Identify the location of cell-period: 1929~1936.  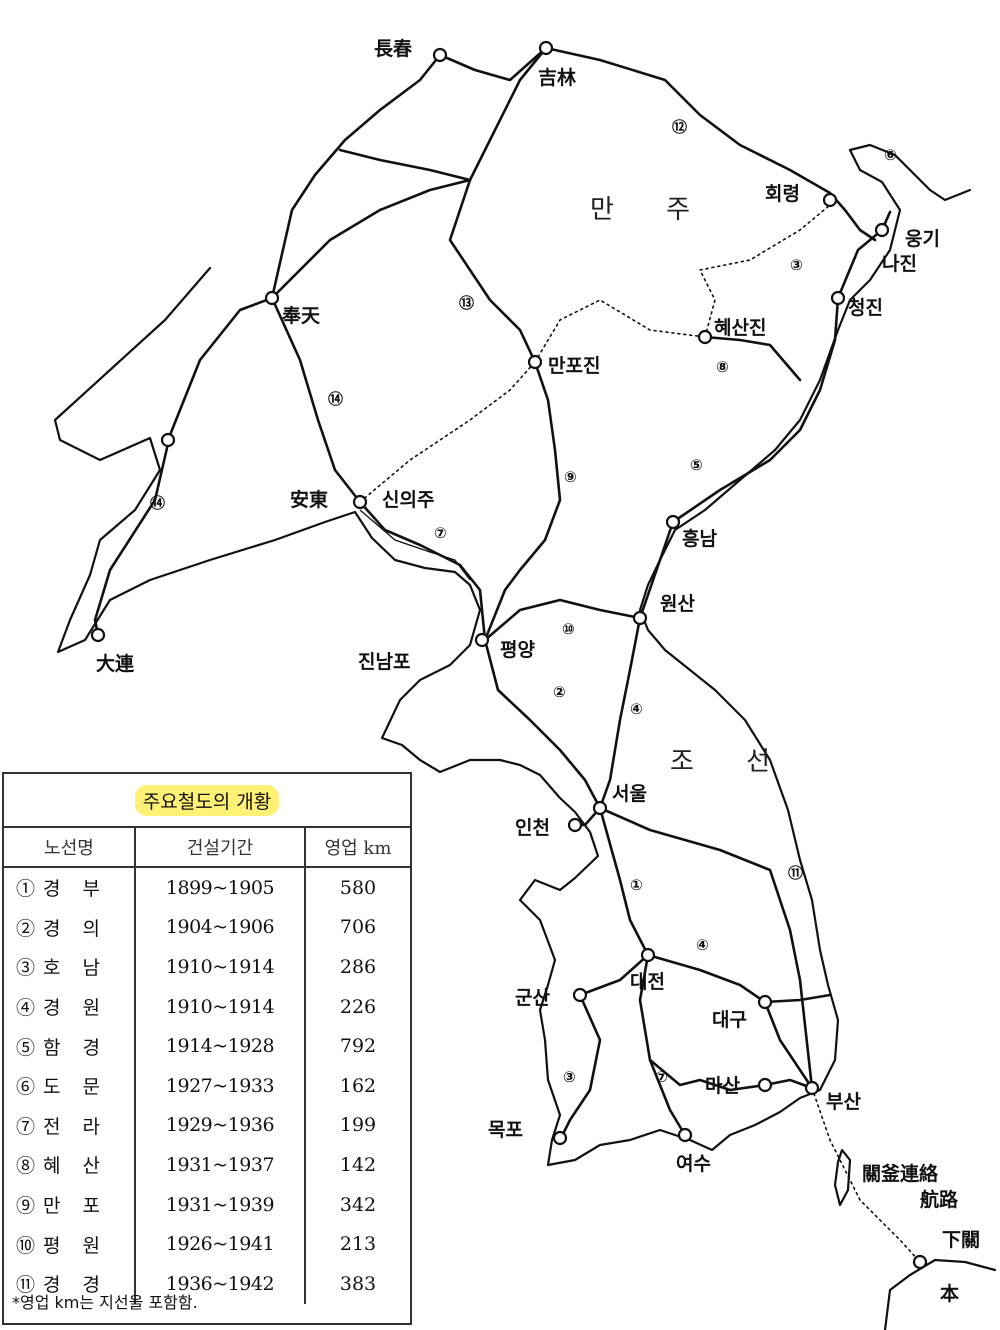
(220, 1125).